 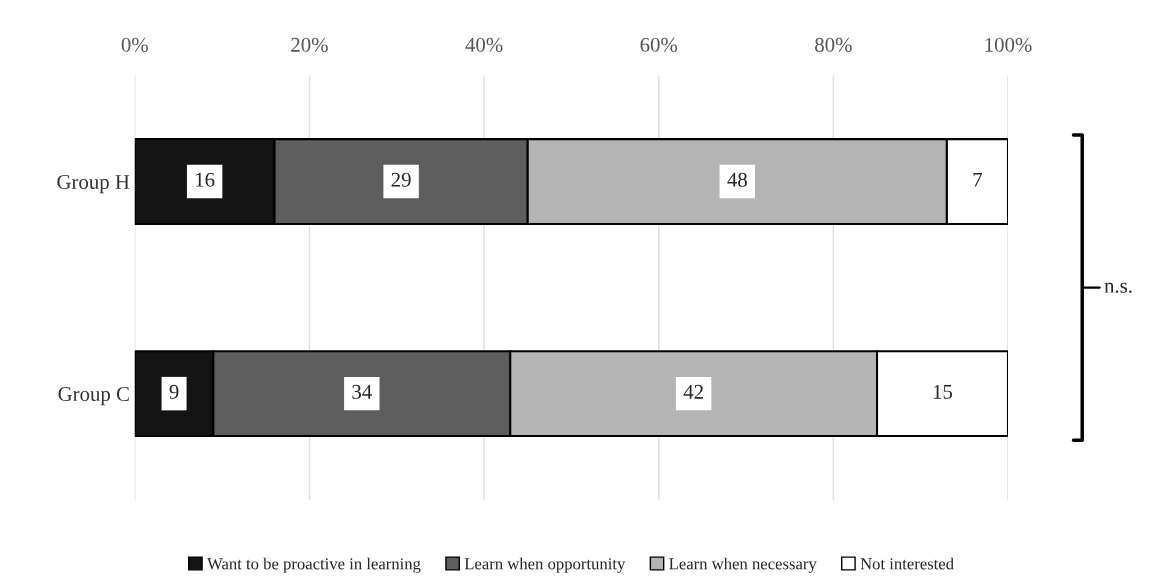 I want to click on legend-label: Learn when opportunity, so click(x=545, y=565).